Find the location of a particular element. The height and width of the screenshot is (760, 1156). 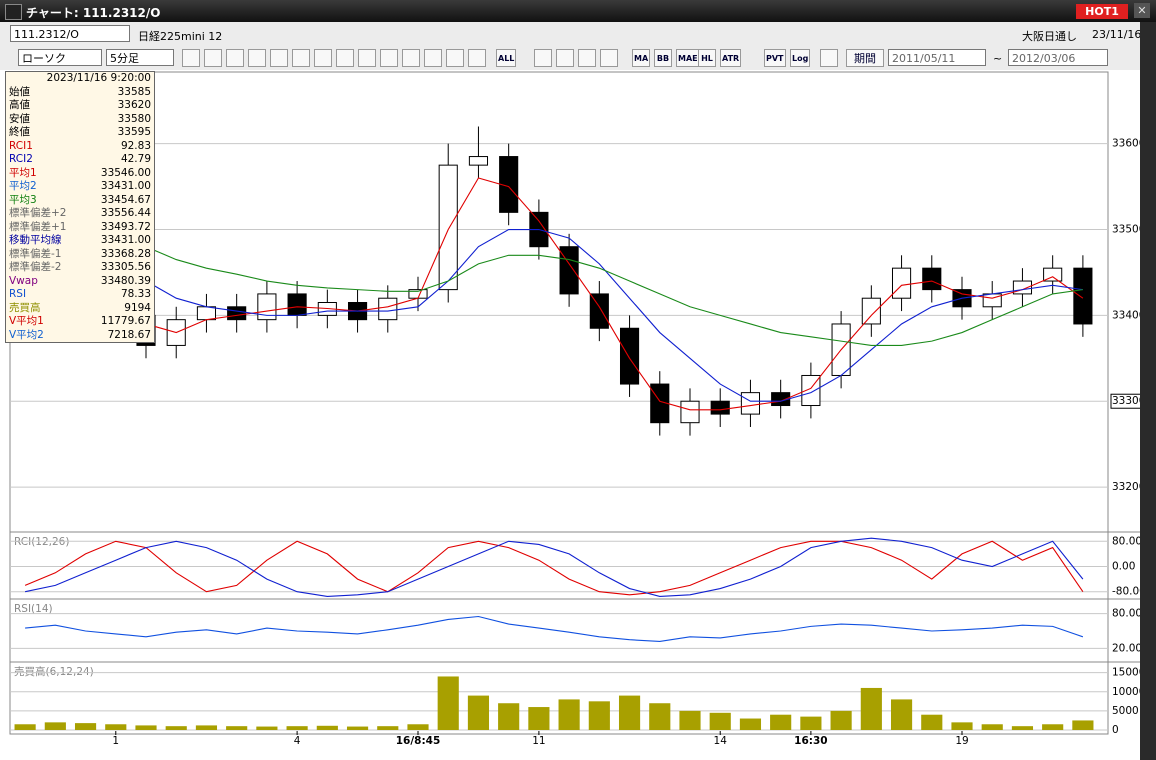

window-frame is located at coordinates (1148, 391).